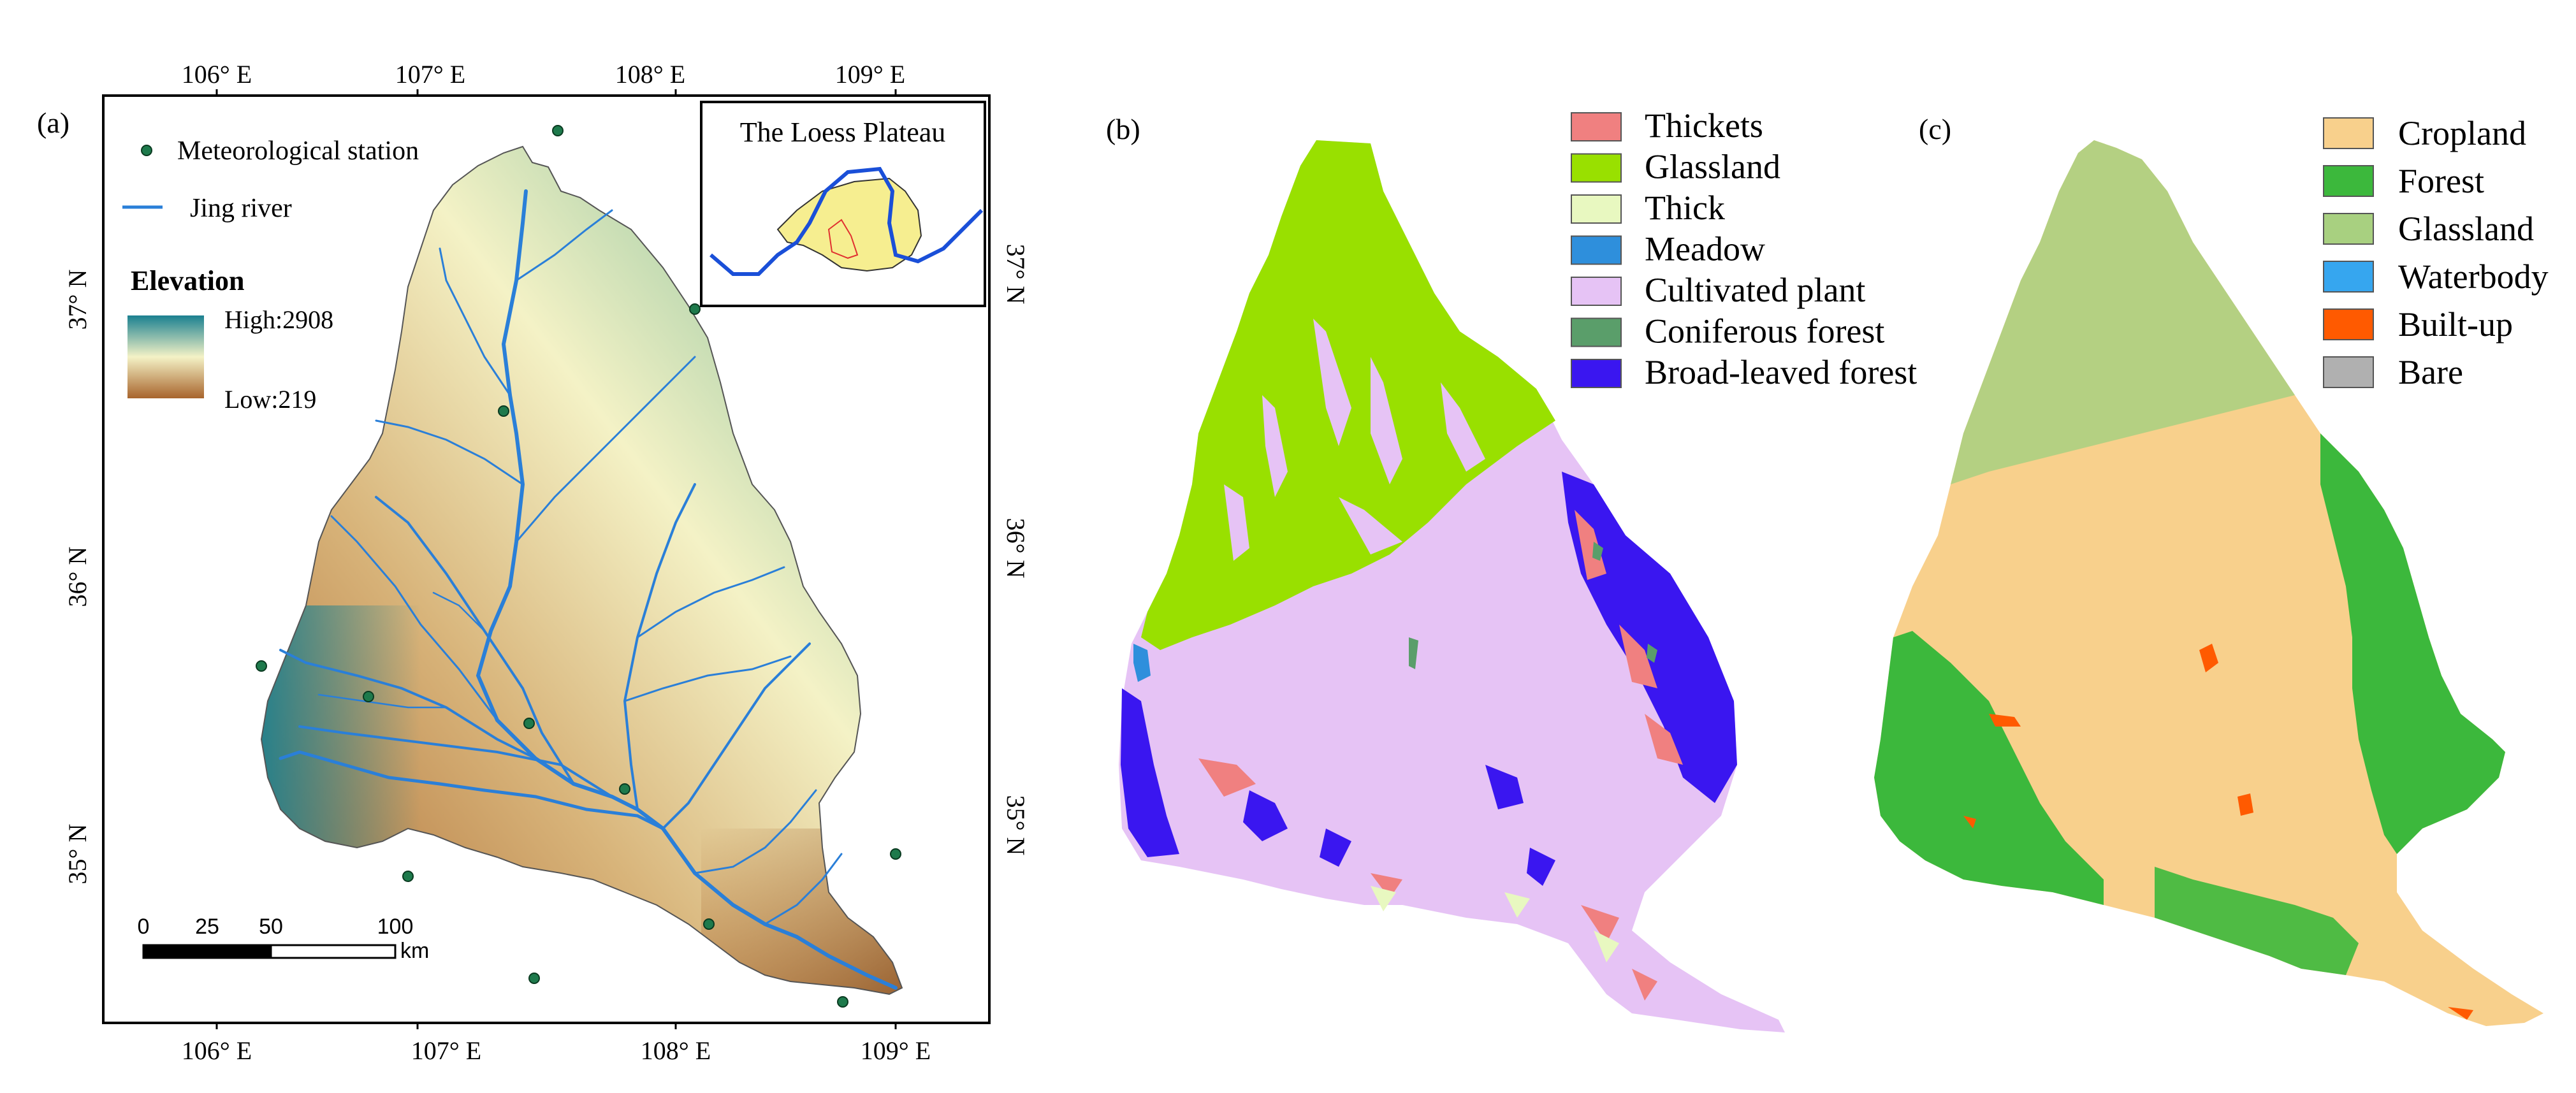 Image resolution: width=2576 pixels, height=1093 pixels. I want to click on cultivated-streaks, so click(1354, 440).